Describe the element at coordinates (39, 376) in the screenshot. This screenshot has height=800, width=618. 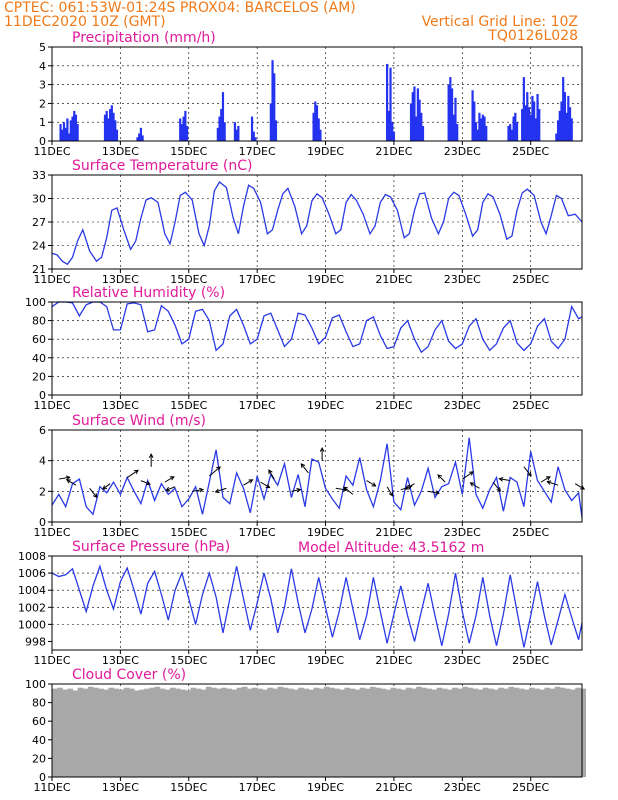
I see `y-tick-label: 20` at that location.